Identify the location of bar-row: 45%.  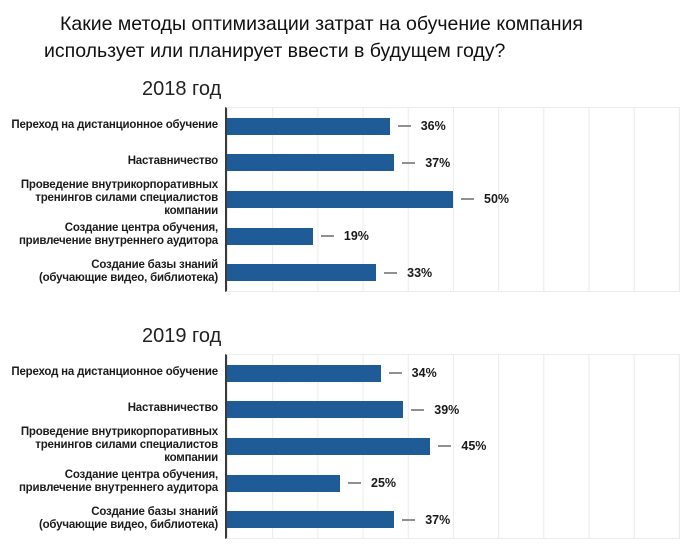
(453, 446).